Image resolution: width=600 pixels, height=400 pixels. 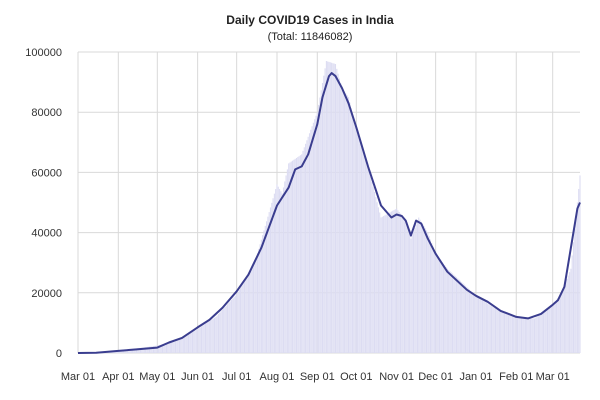 I want to click on y-tick-label: 40000, so click(x=46, y=234).